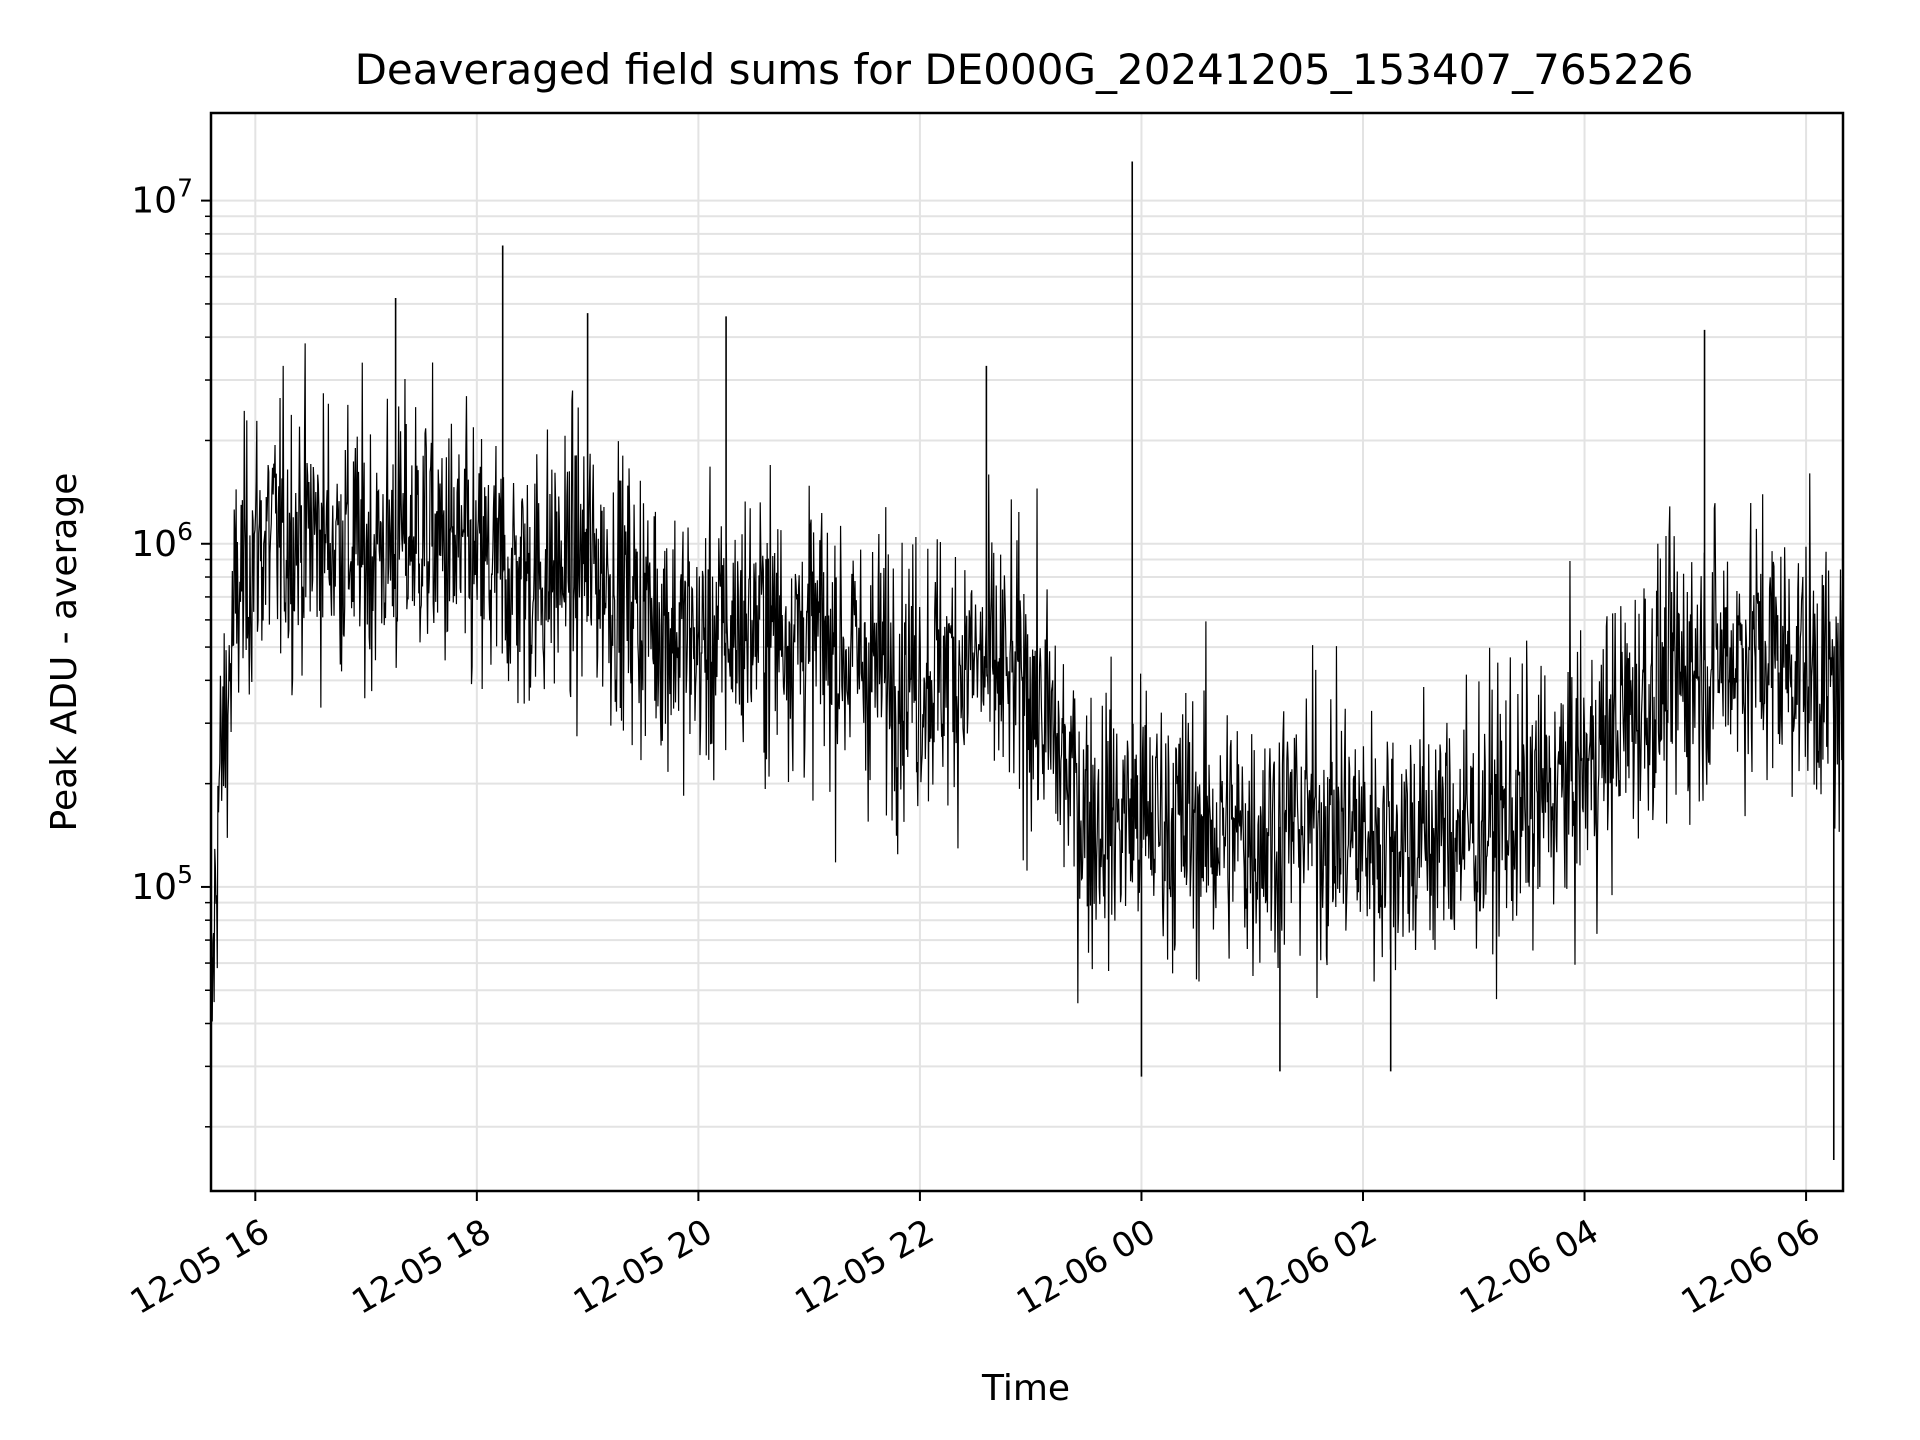 The height and width of the screenshot is (1440, 1920). I want to click on x-tick-label: 12-05 22, so click(864, 1267).